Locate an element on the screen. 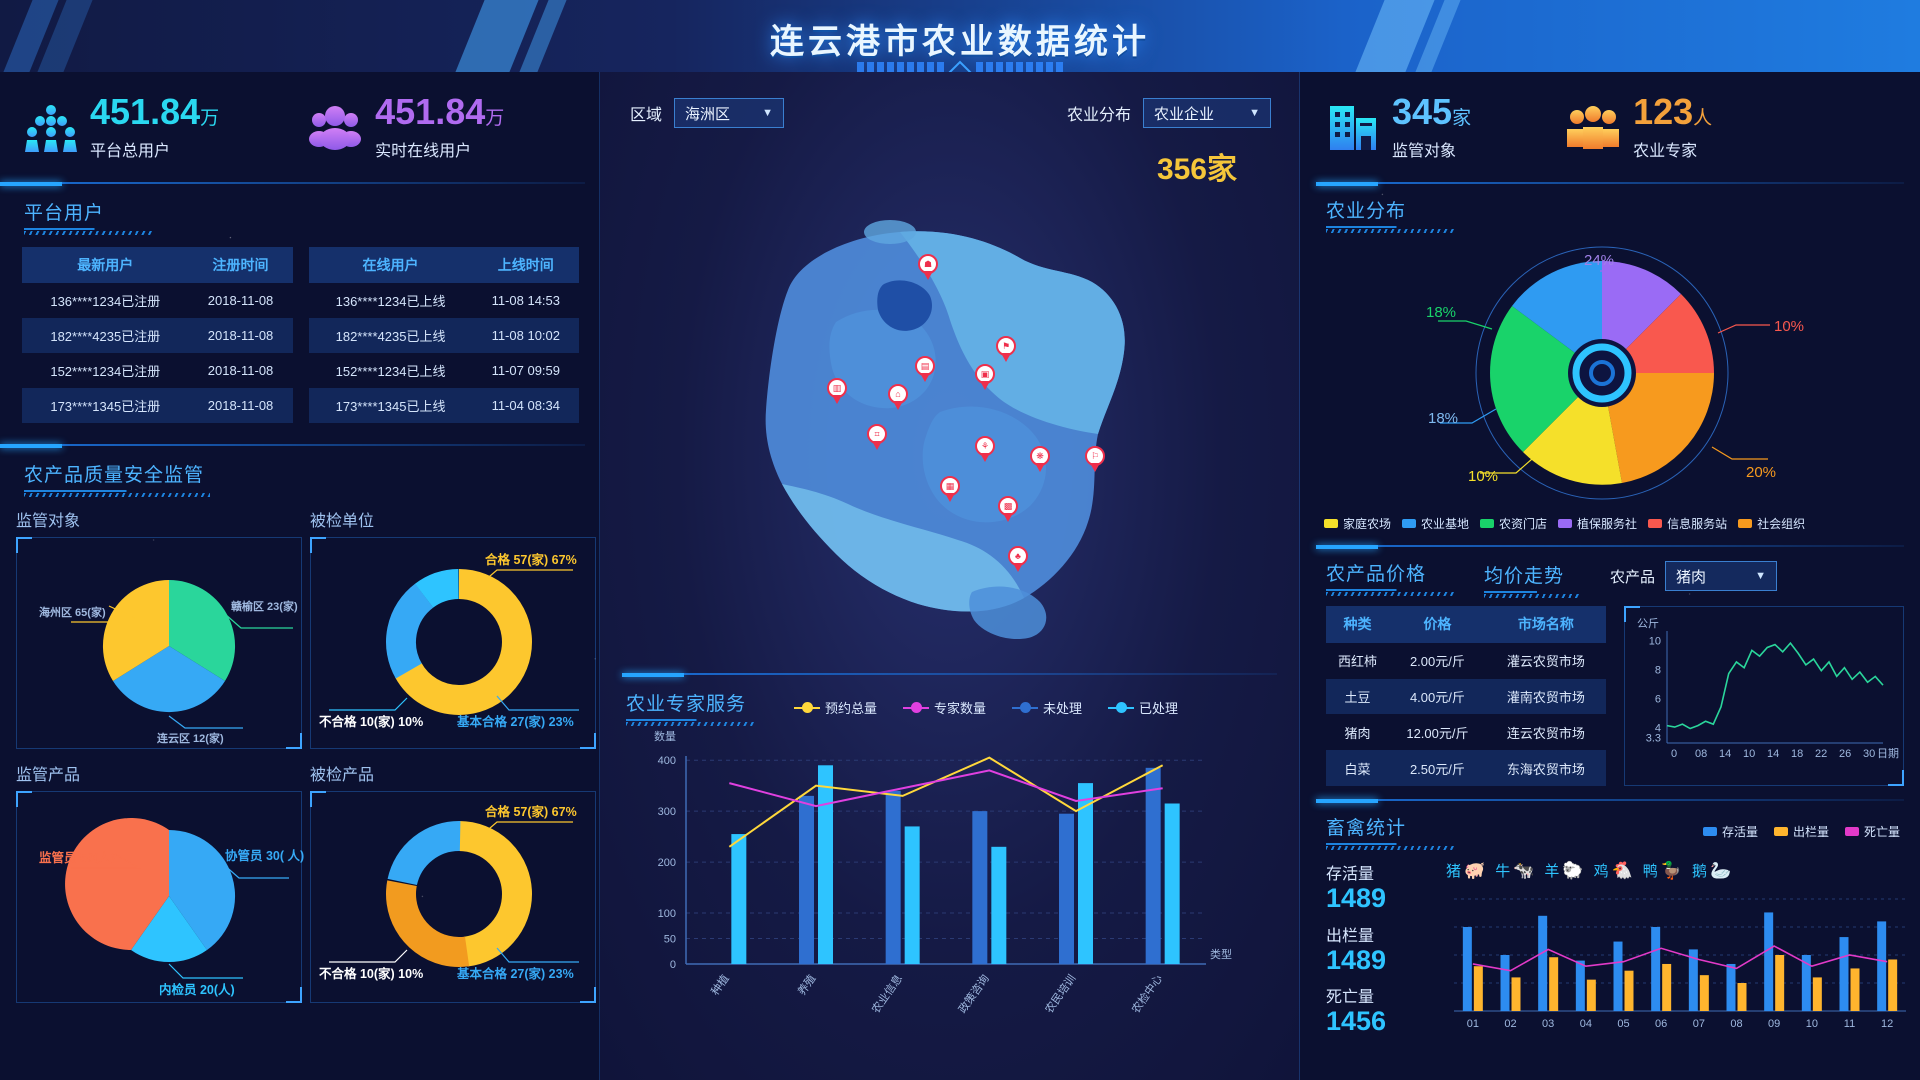  svg-text: 6 is located at coordinates (1658, 700).